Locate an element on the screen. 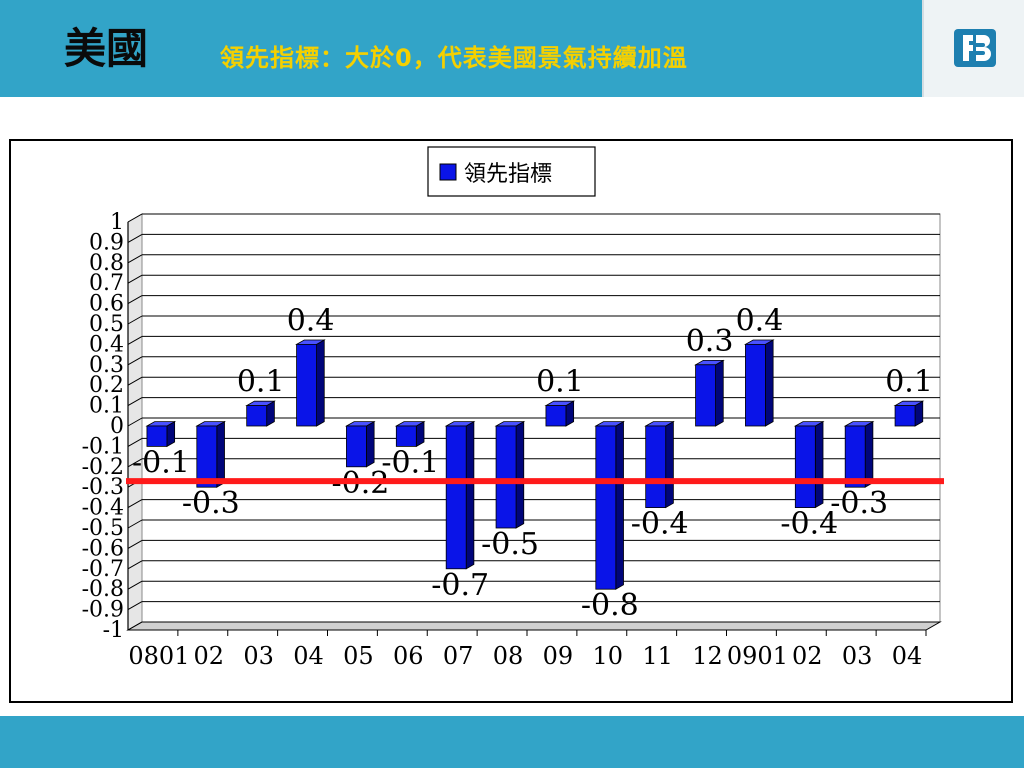 This screenshot has height=768, width=1024. legend-label: 領先指標 is located at coordinates (508, 174).